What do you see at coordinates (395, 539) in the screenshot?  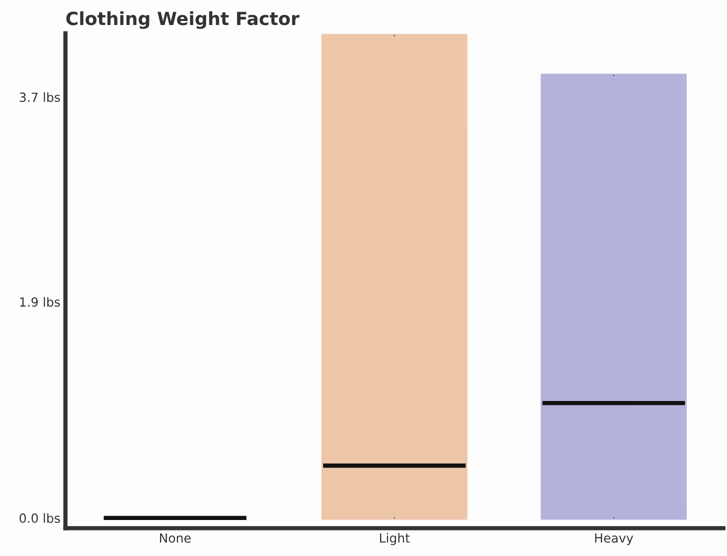 I see `x-tick-label: Light` at bounding box center [395, 539].